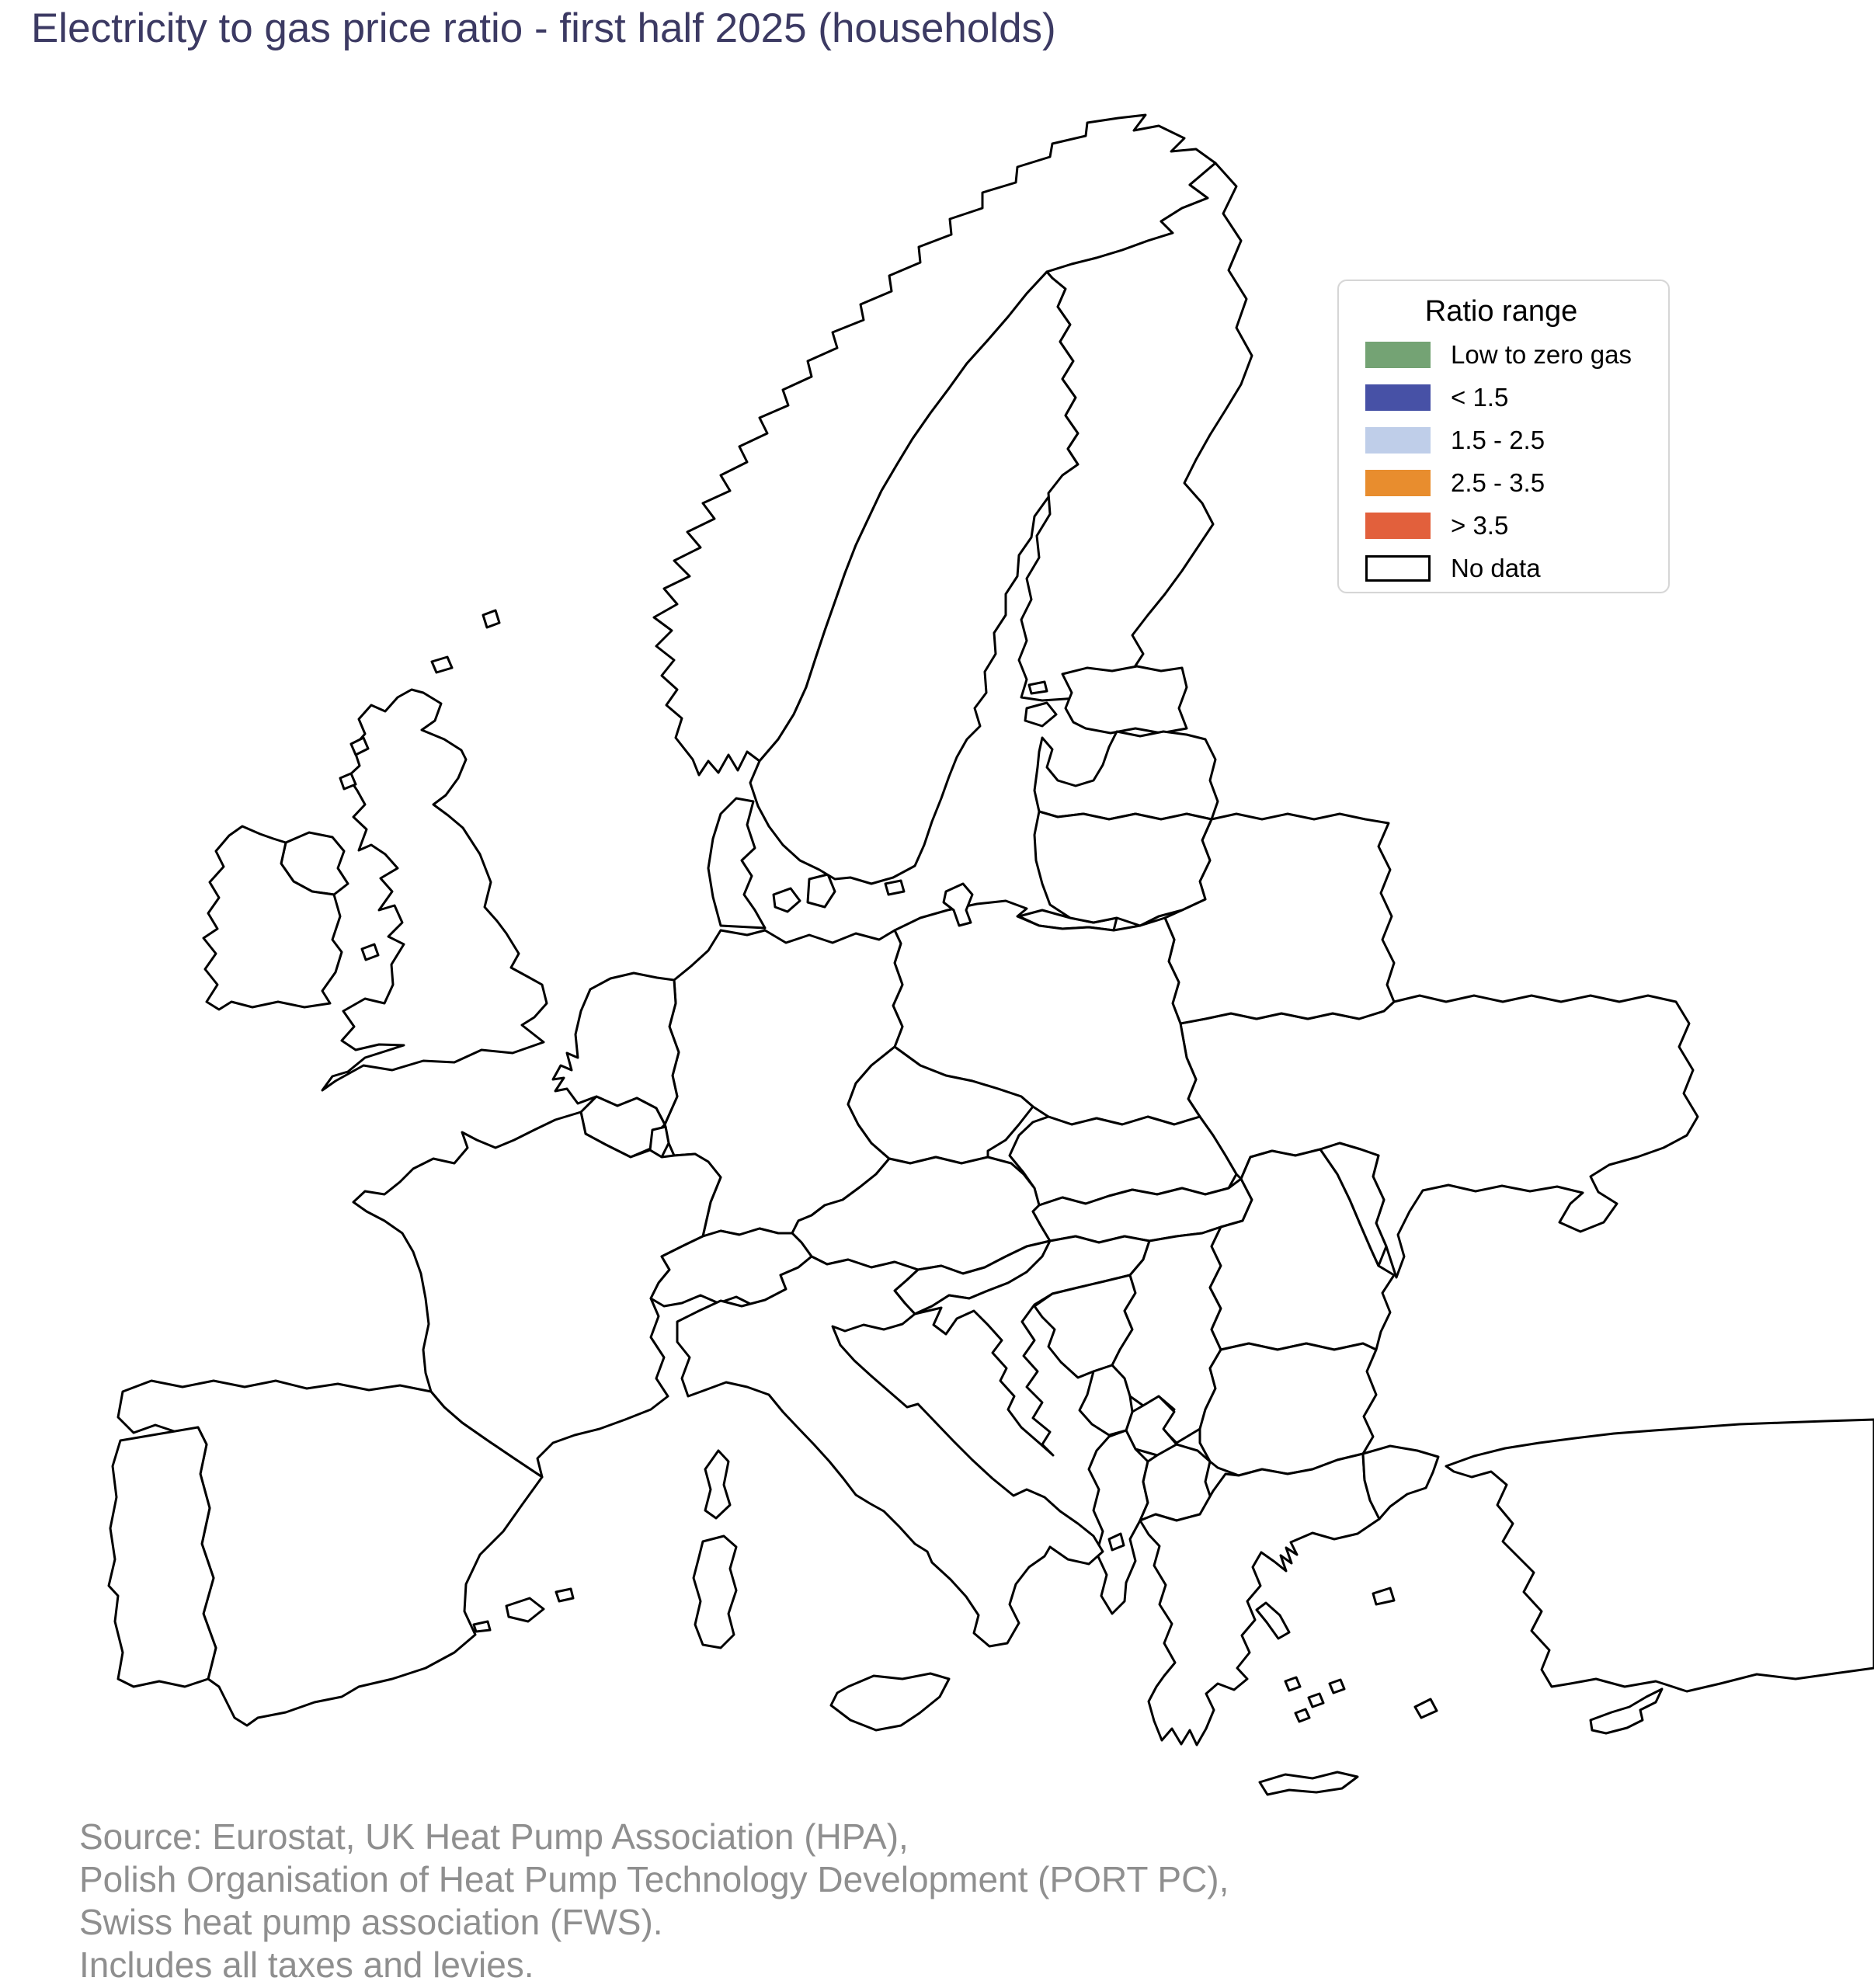 This screenshot has height=1988, width=1874. I want to click on country-uk-orkney, so click(442, 664).